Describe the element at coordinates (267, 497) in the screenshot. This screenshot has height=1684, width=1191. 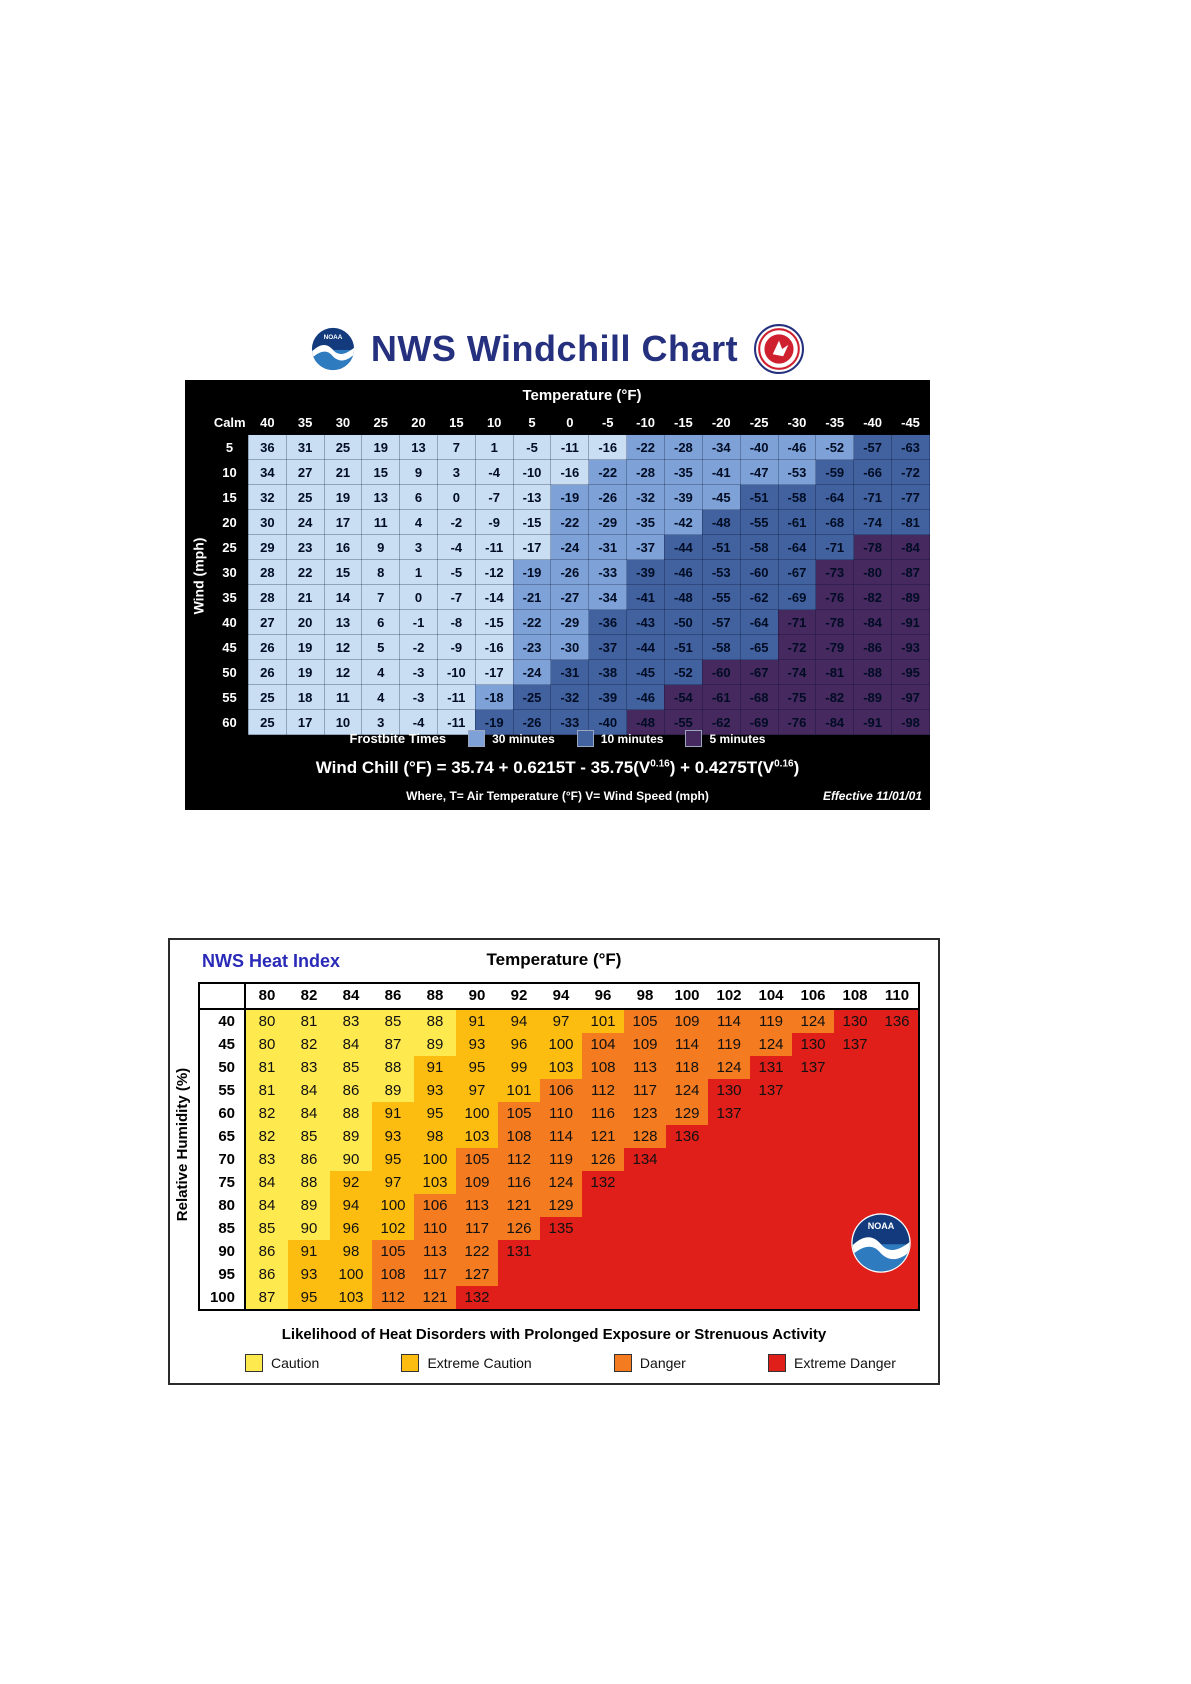
I see `windchill-value-cell: 32` at that location.